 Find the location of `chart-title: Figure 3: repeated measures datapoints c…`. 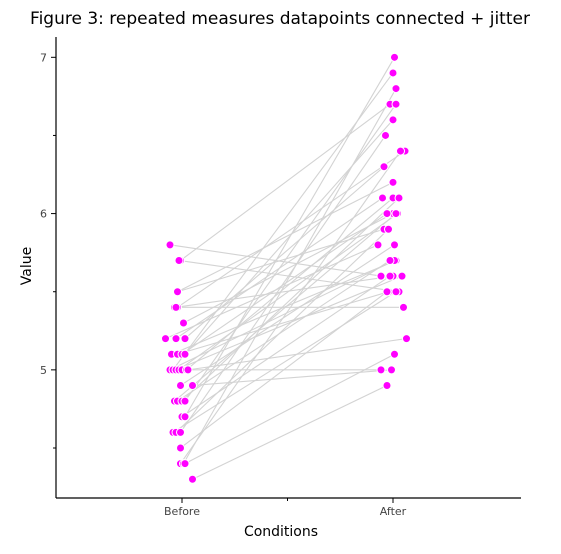

chart-title: Figure 3: repeated measures datapoints c… is located at coordinates (280, 19).